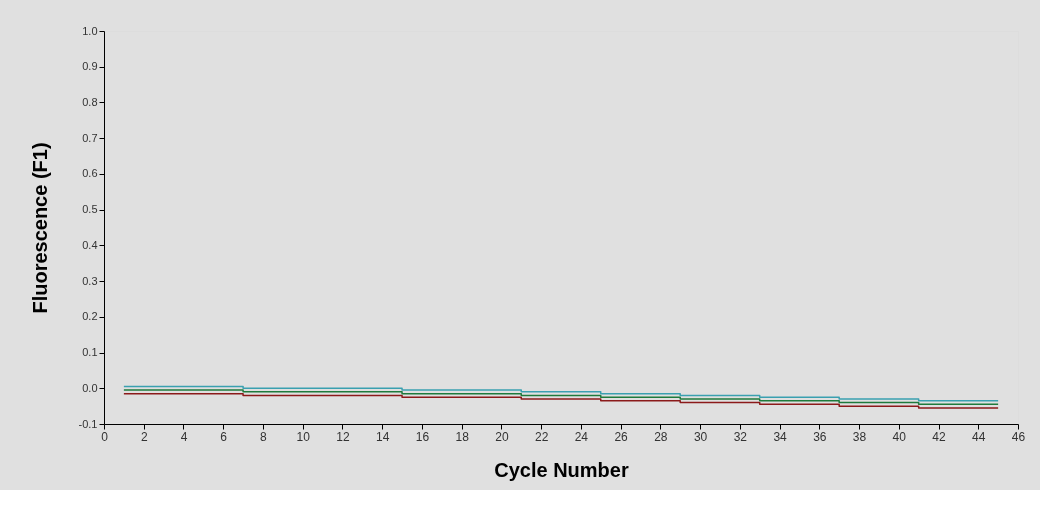  What do you see at coordinates (90, 30) in the screenshot?
I see `y-tick-label: 1.0` at bounding box center [90, 30].